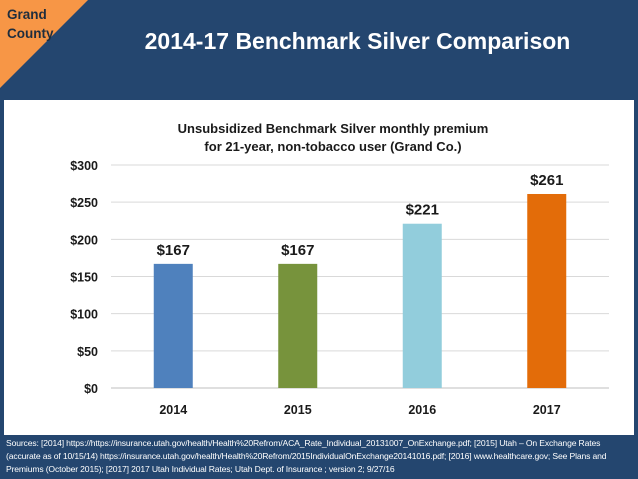  I want to click on county-label-line1: Grand, so click(27, 14).